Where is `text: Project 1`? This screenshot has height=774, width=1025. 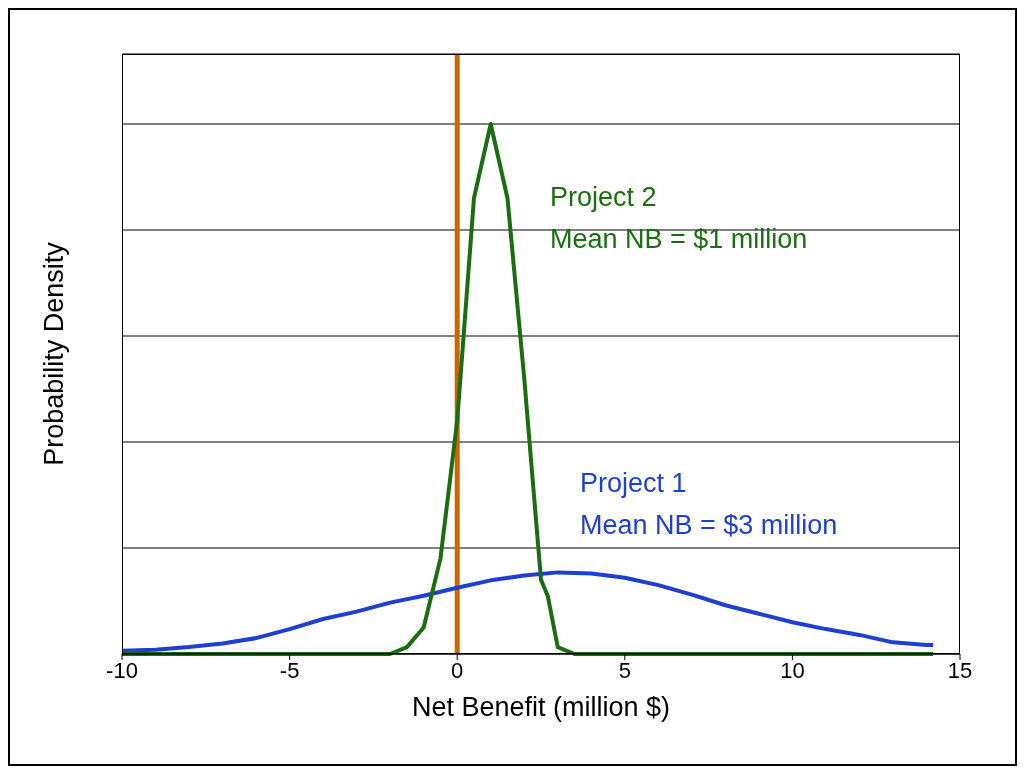 text: Project 1 is located at coordinates (634, 483).